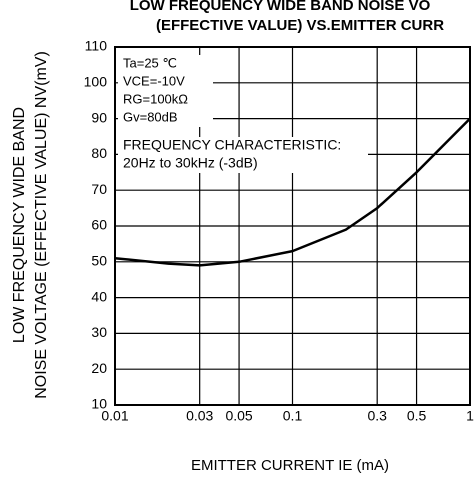 This screenshot has height=477, width=475. Describe the element at coordinates (190, 163) in the screenshot. I see `annotation: 20Hz to 30kHz (-3dB)` at that location.